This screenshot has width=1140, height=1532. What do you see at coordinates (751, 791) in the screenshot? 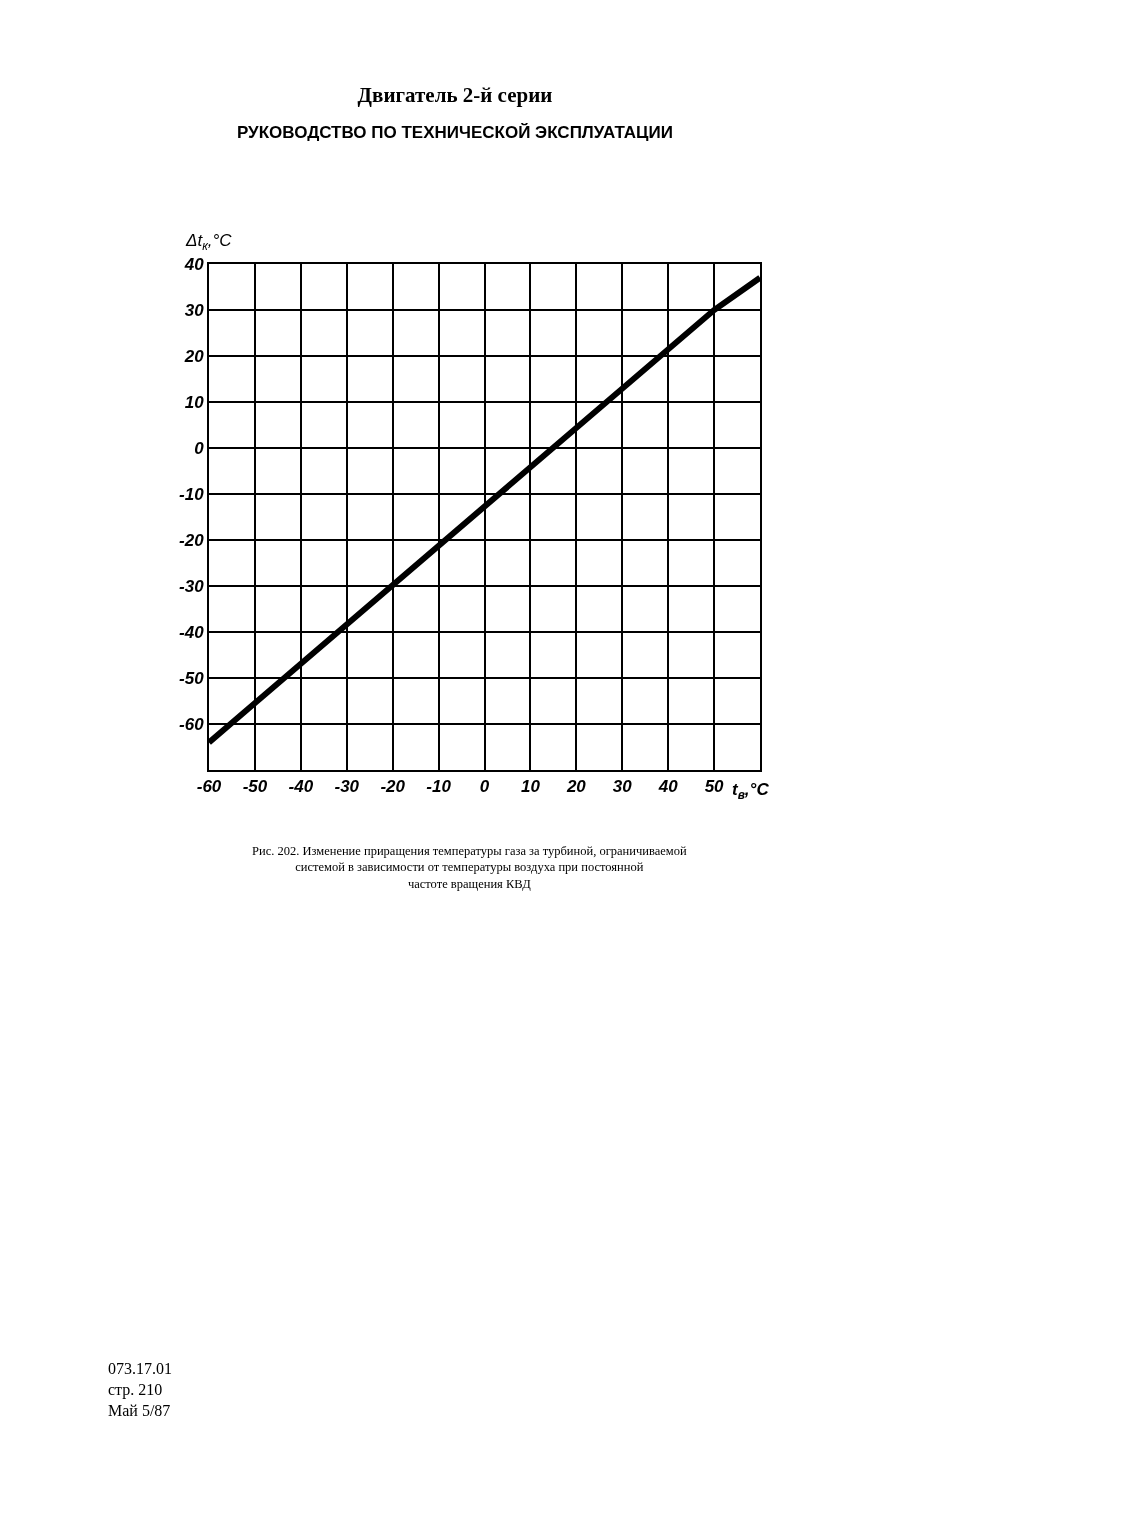
I see `x-axis-title: t$_{в}$,°C` at bounding box center [751, 791].